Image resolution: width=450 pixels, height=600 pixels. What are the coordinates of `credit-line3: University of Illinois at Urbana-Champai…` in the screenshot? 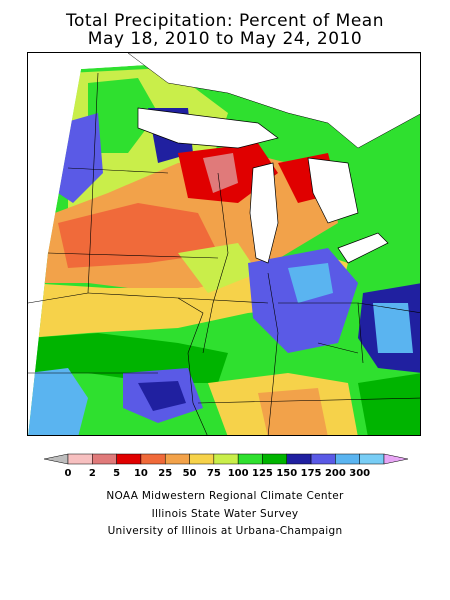 It's located at (225, 531).